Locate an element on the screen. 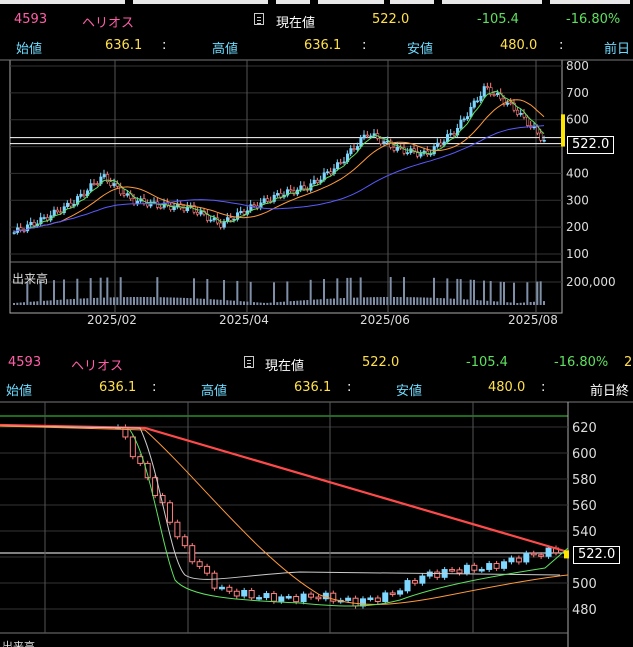  lower-low-sep: : is located at coordinates (543, 387).